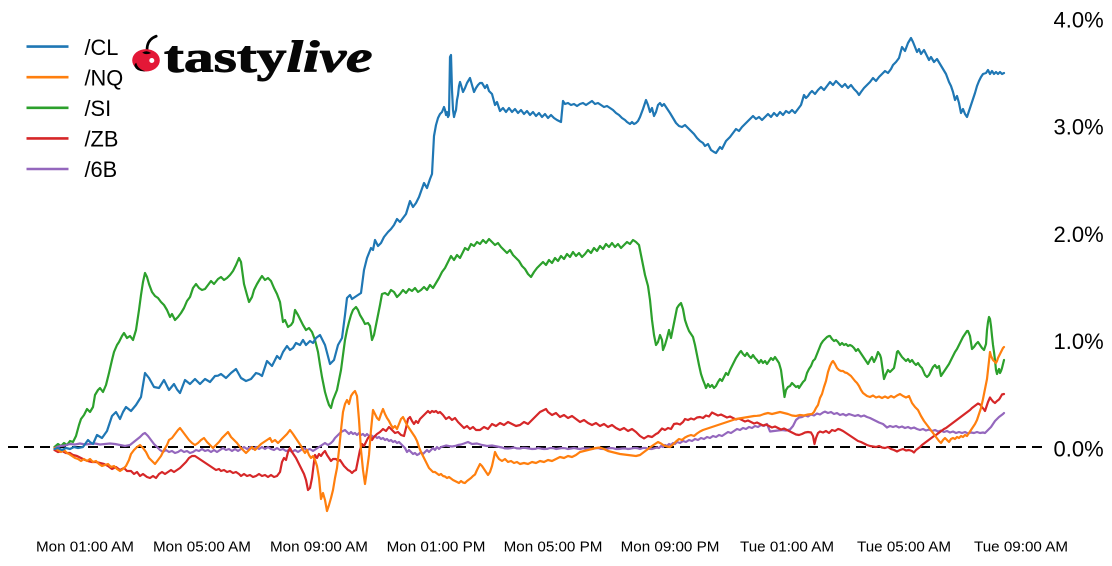  I want to click on svg-text: 2.0%, so click(1079, 234).